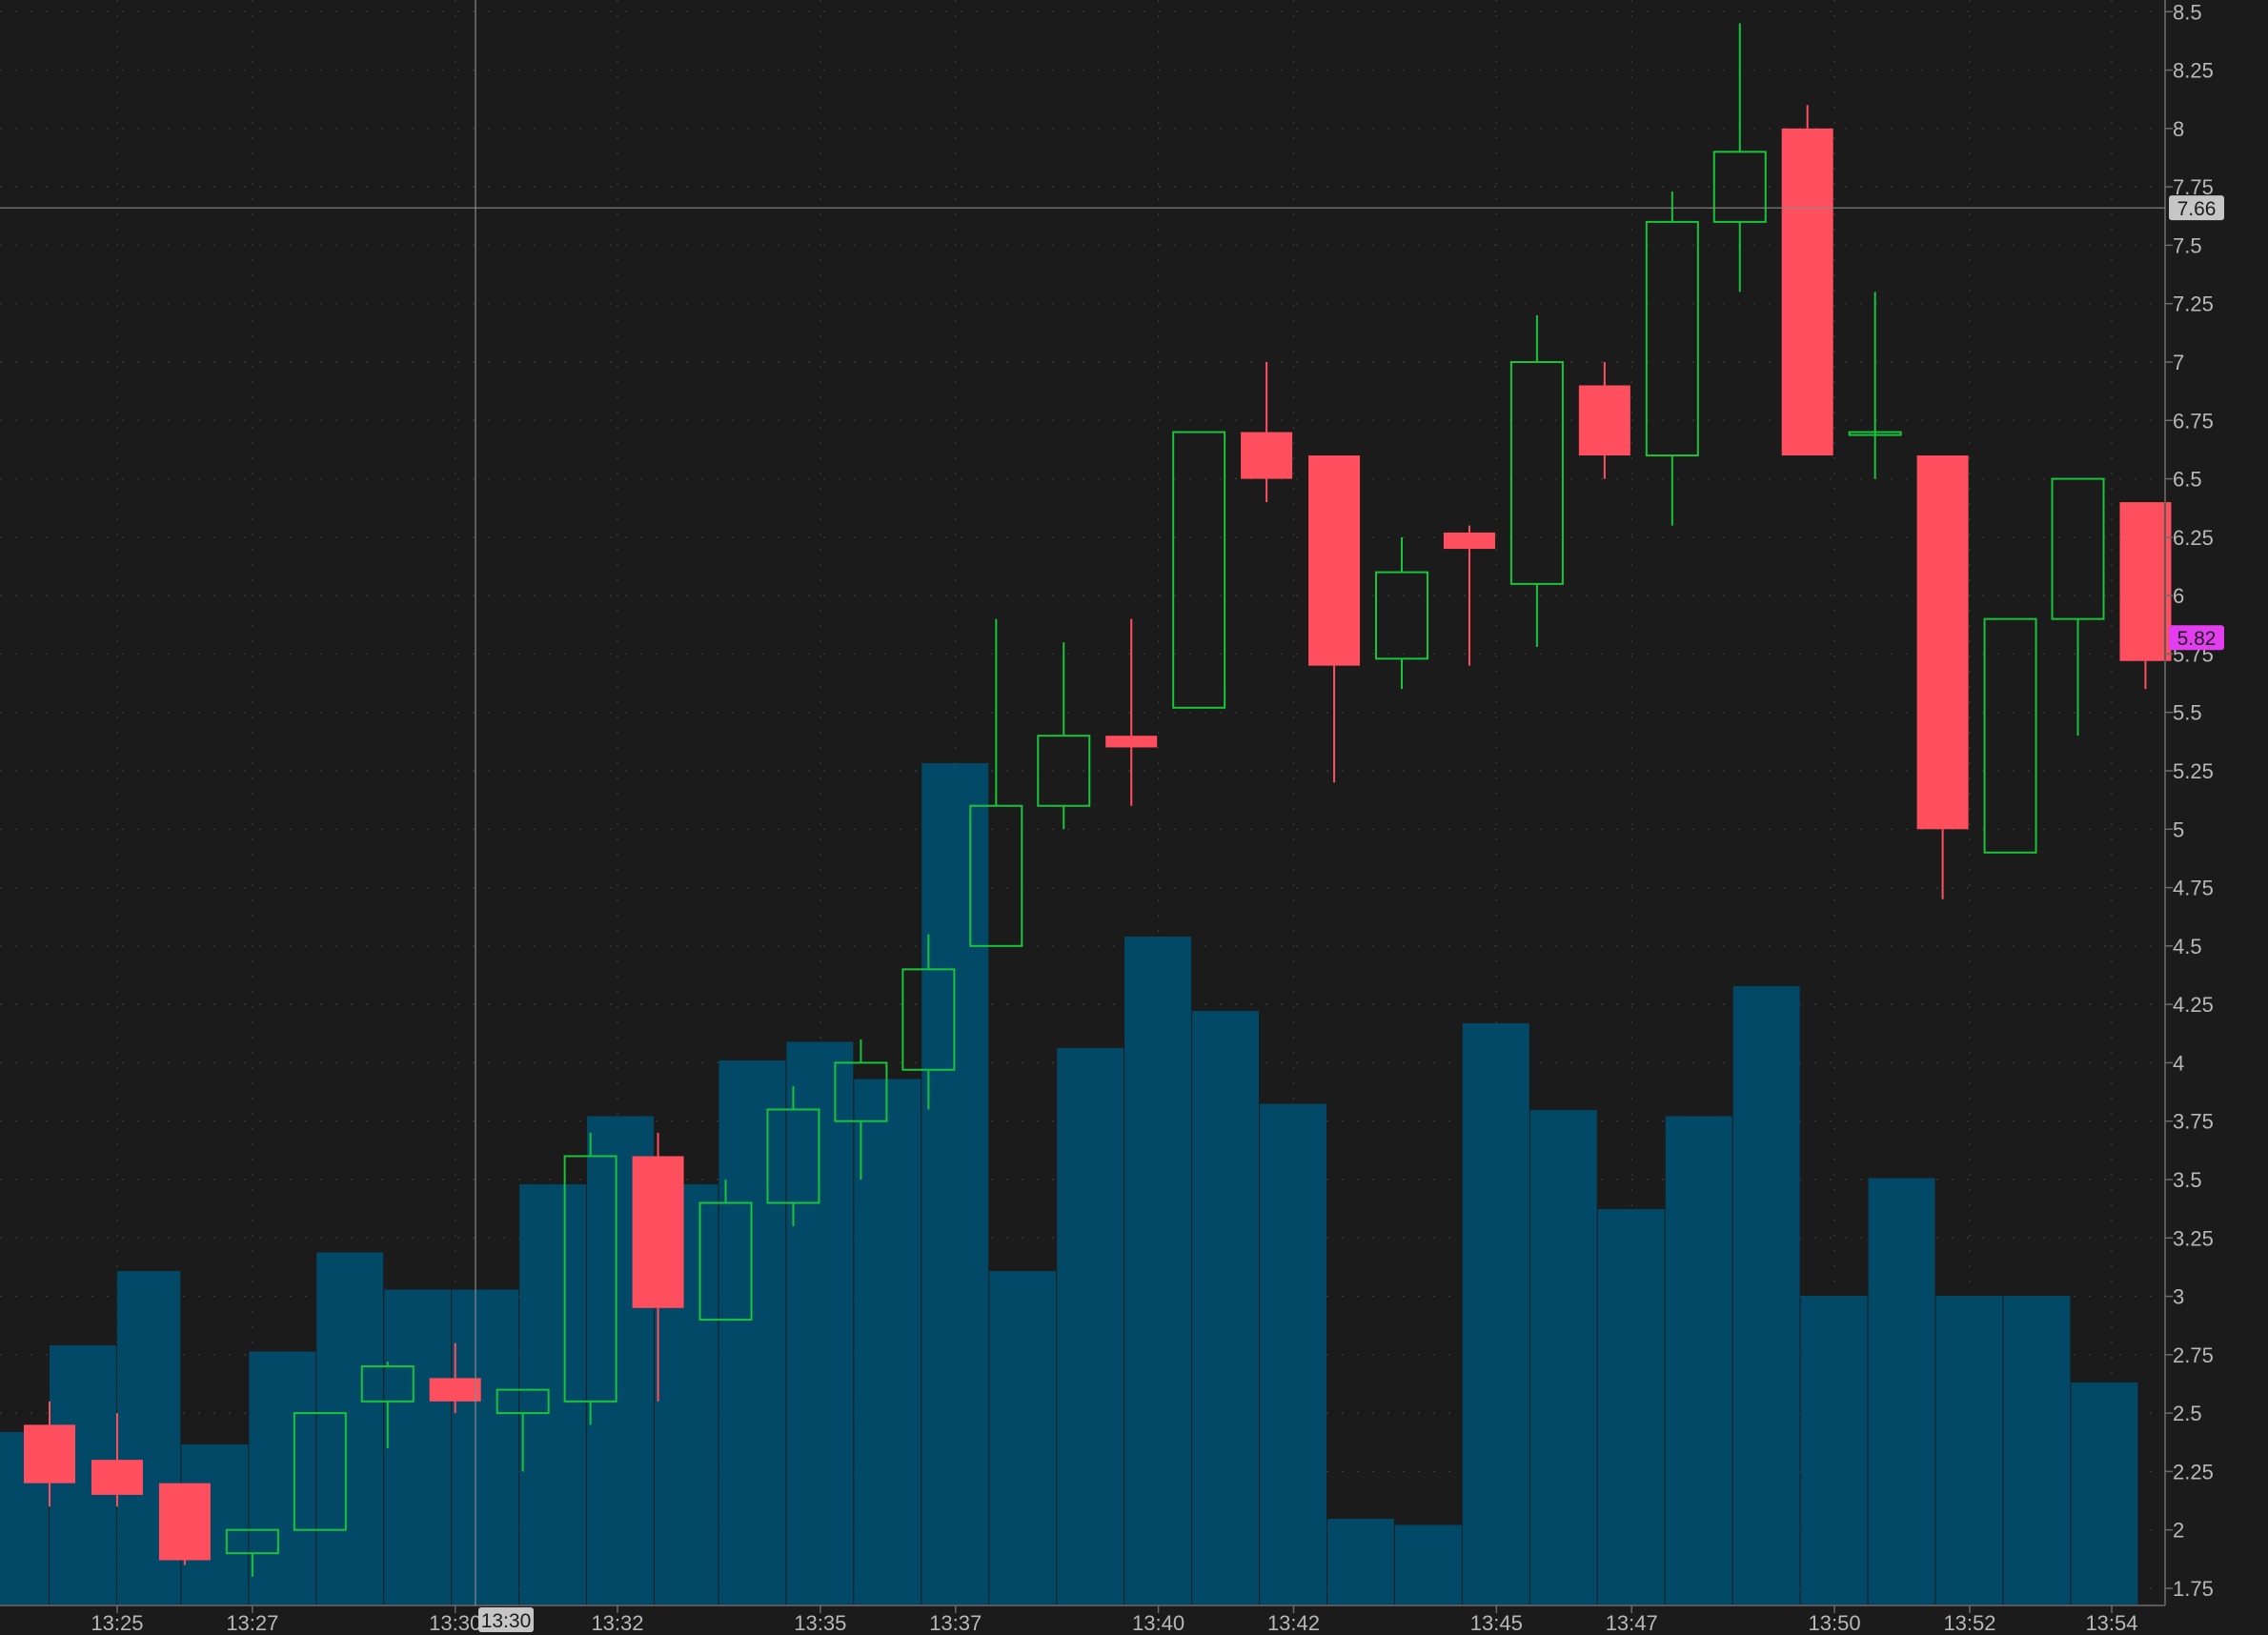  Describe the element at coordinates (1835, 1623) in the screenshot. I see `time-tick-label: 13:50` at that location.